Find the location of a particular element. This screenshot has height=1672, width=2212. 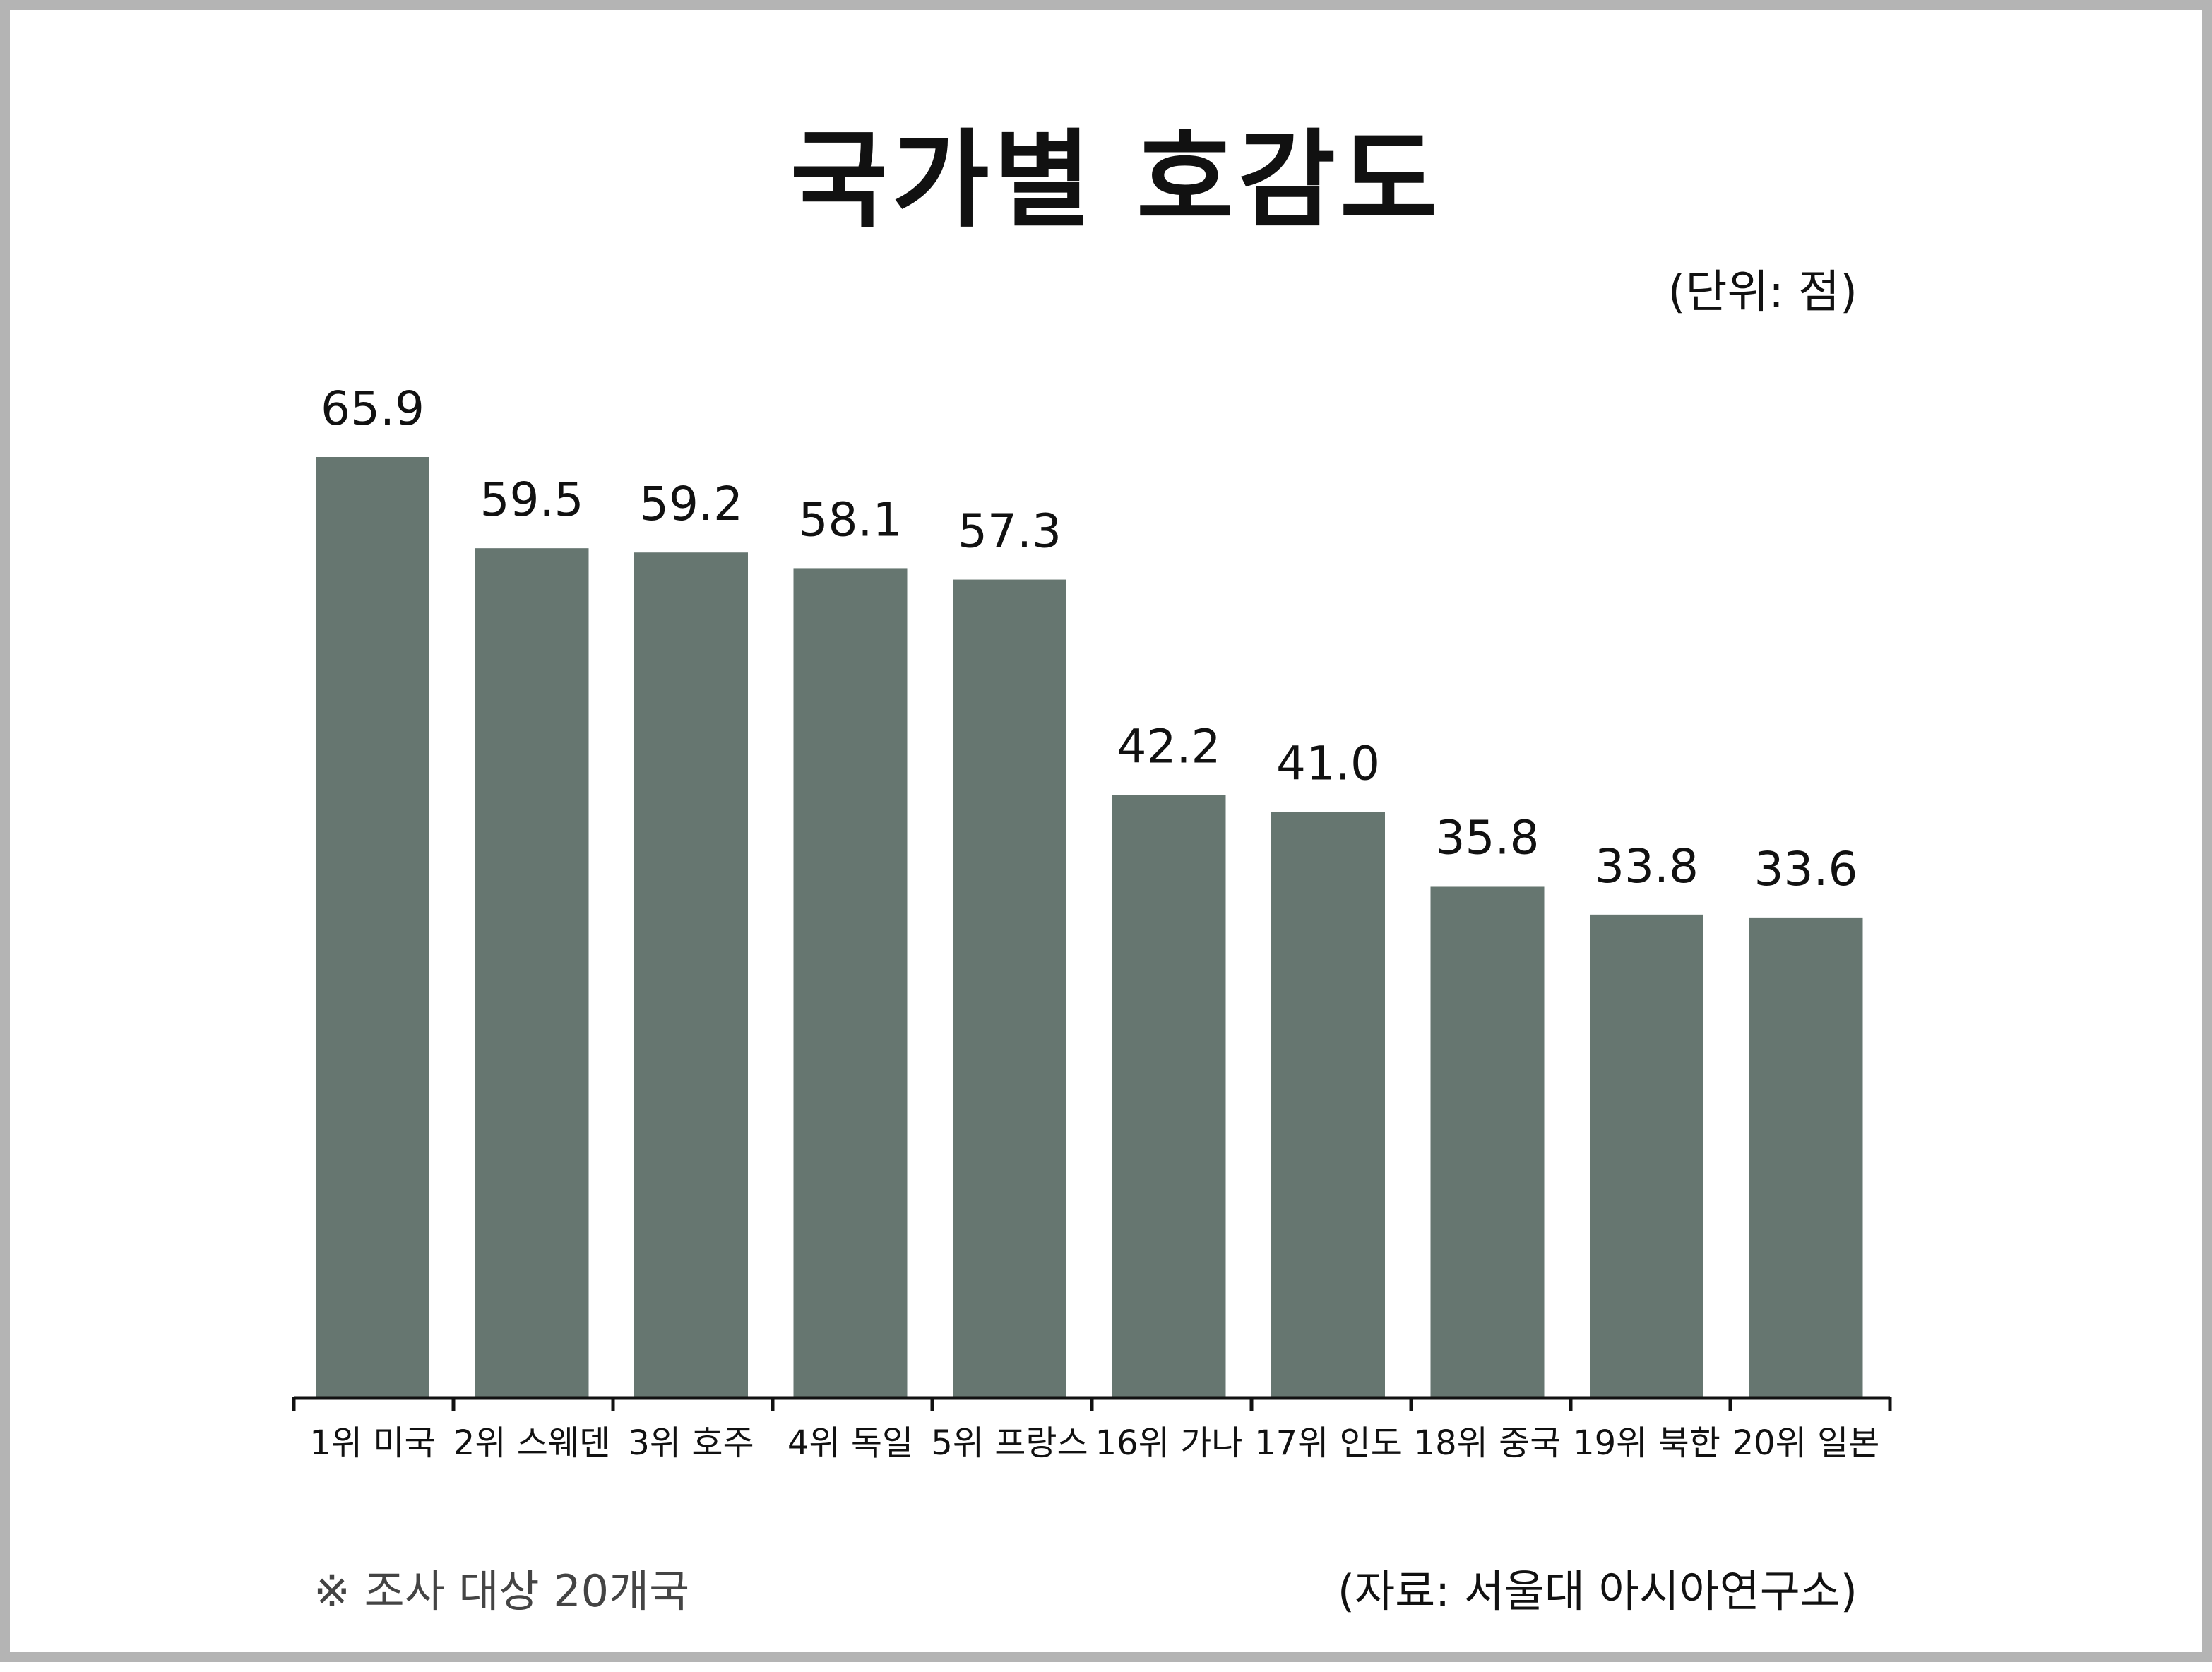

category-label-7: 17위 인도 is located at coordinates (1328, 1443).